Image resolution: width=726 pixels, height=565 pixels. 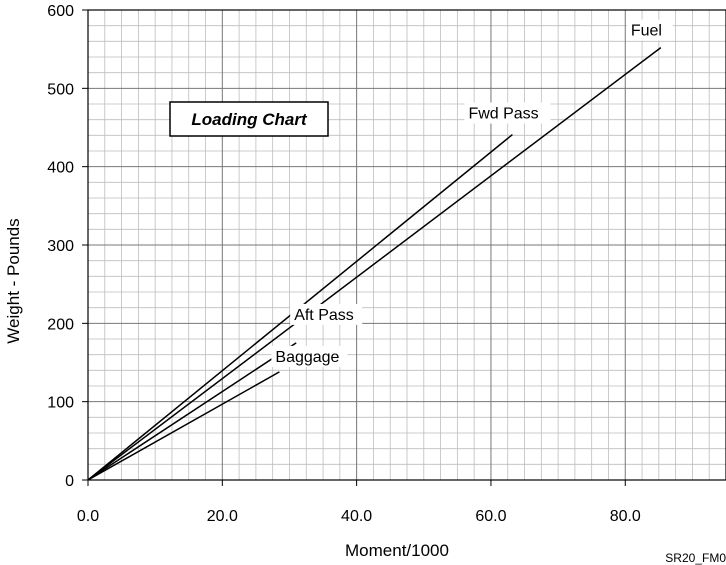 I want to click on x-tick-label: 40.0, so click(x=356, y=516).